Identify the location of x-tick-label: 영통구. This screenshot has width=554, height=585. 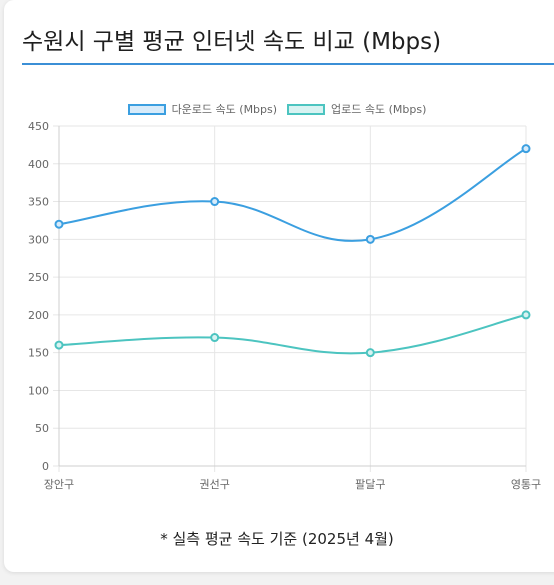
(526, 484).